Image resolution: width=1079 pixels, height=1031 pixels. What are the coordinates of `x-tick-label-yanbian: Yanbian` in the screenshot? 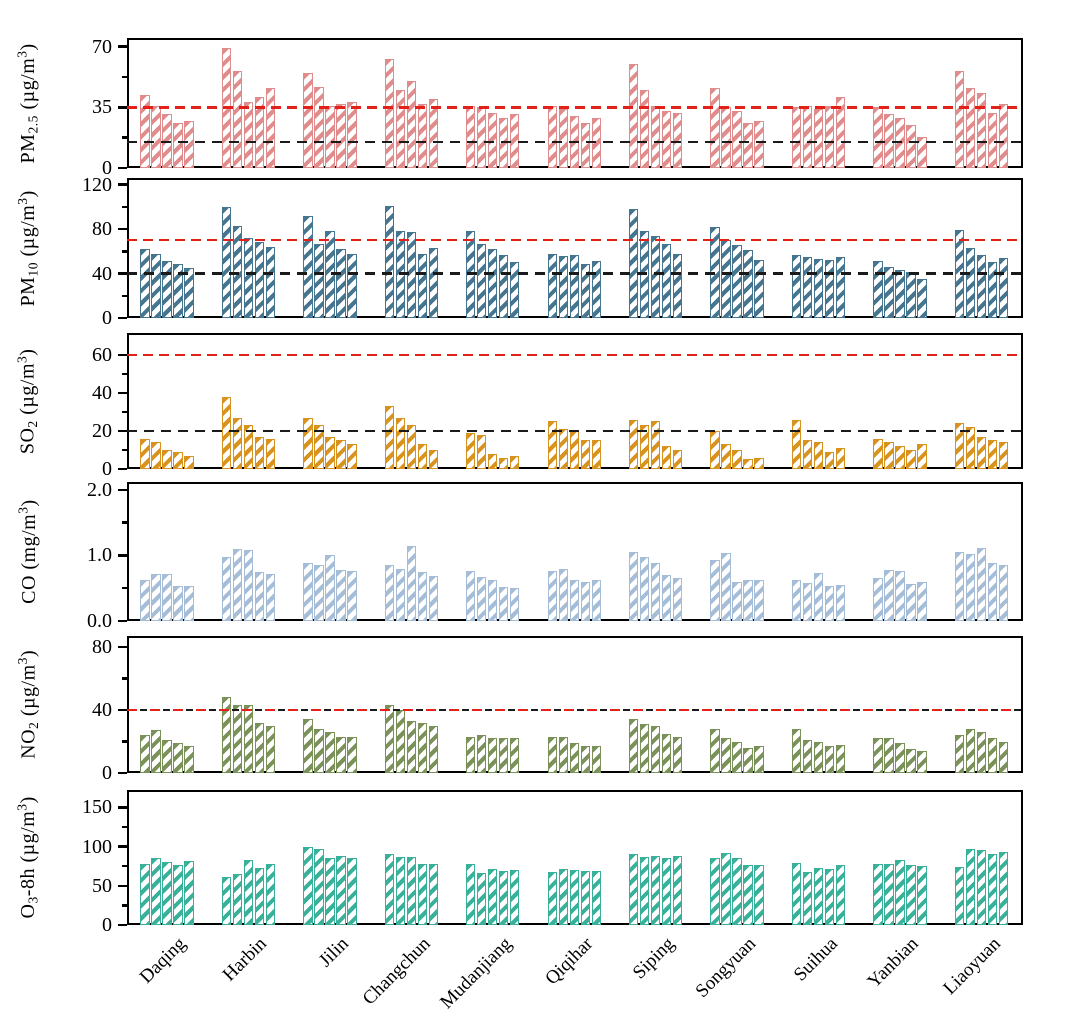 It's located at (893, 963).